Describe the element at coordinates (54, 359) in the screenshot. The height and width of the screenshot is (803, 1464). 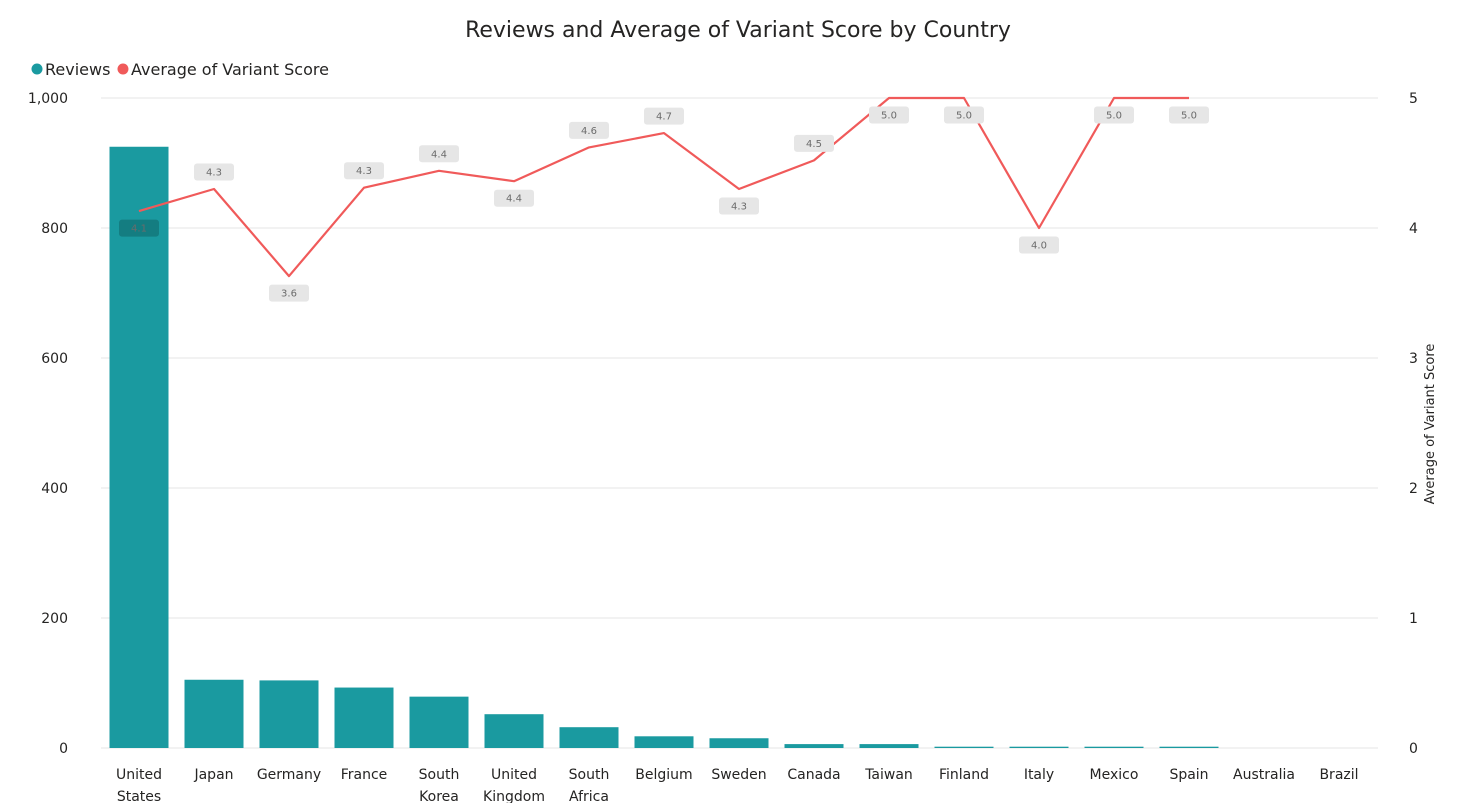
I see `left-tick-label: 600` at that location.